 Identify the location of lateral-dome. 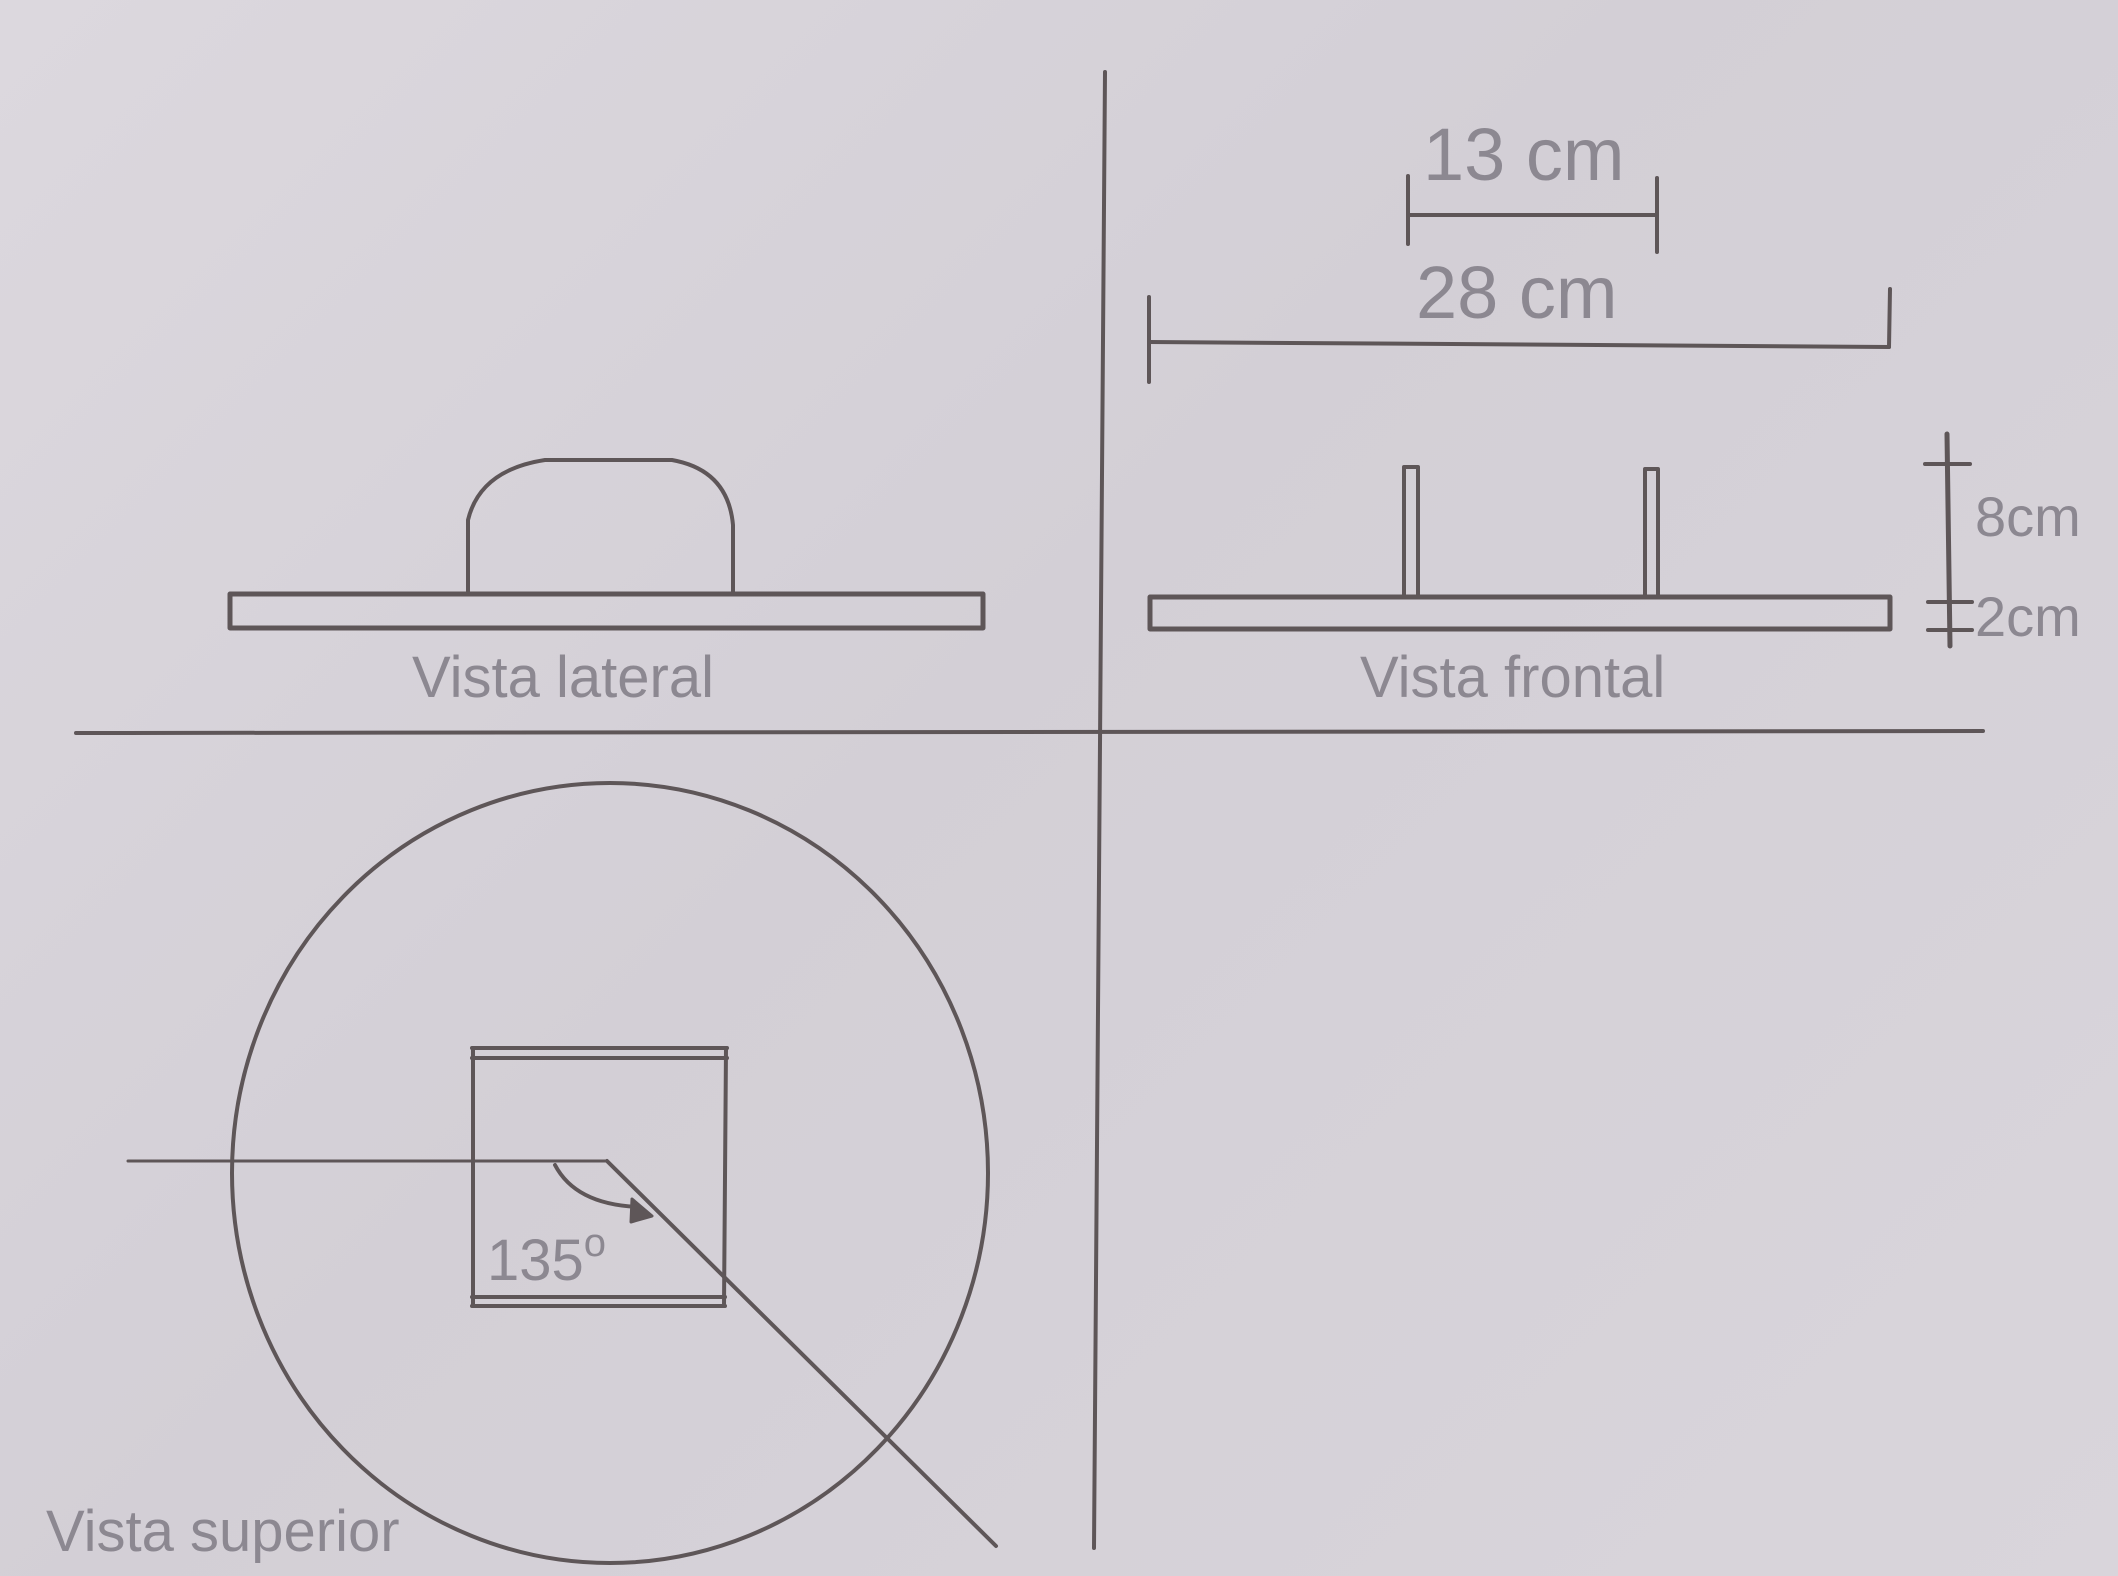
(600, 527).